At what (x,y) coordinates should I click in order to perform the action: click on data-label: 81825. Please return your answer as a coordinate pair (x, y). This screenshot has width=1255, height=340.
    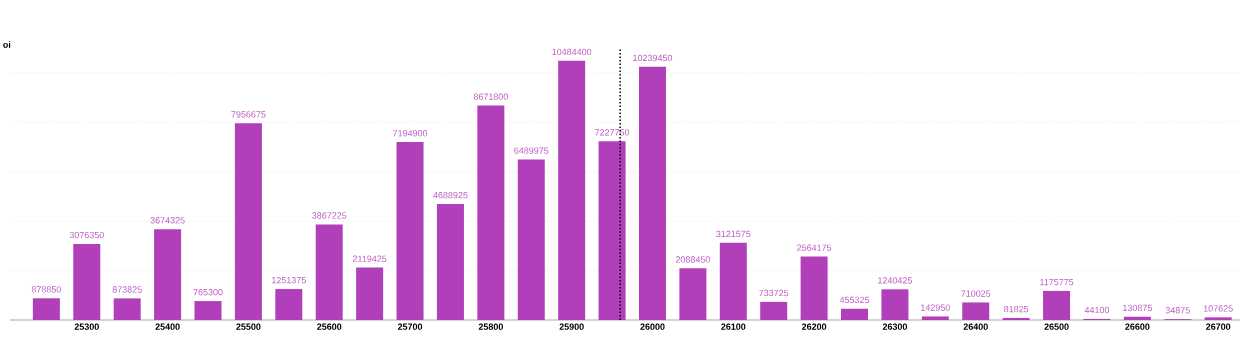
    Looking at the image, I should click on (1016, 309).